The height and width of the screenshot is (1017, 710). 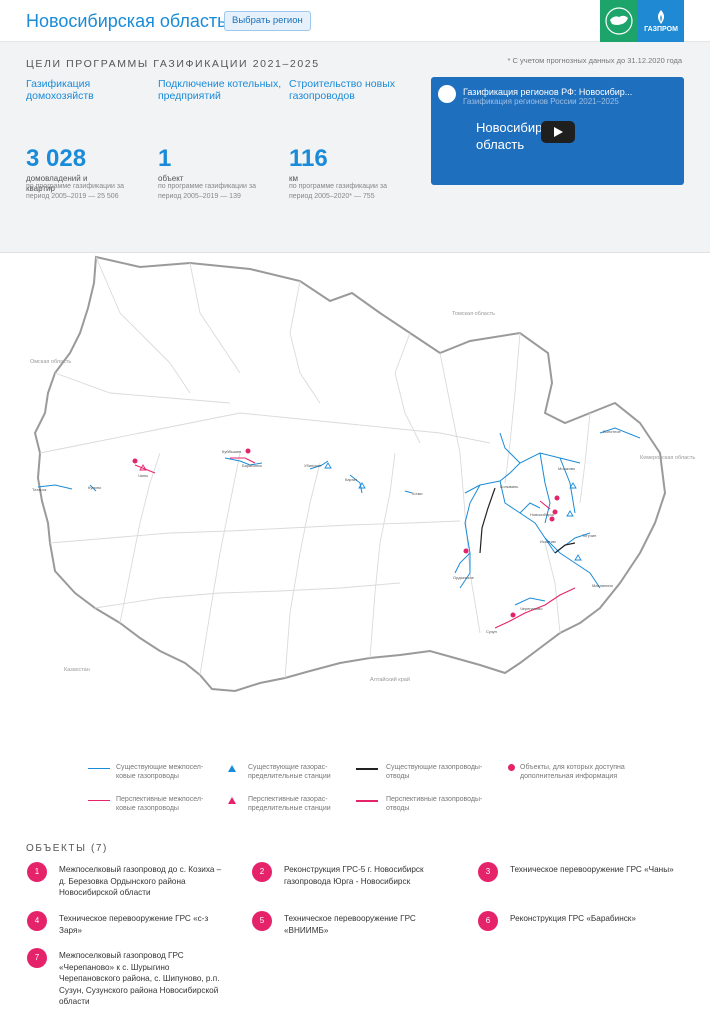 I want to click on object-number-badge: 4, so click(x=37, y=921).